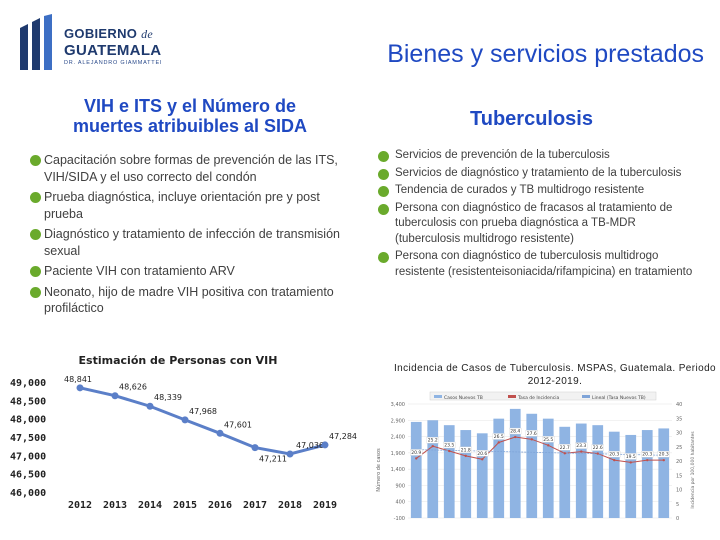 Image resolution: width=720 pixels, height=540 pixels. Describe the element at coordinates (398, 454) in the screenshot. I see `tb-left-tick-label: 1,900` at that location.